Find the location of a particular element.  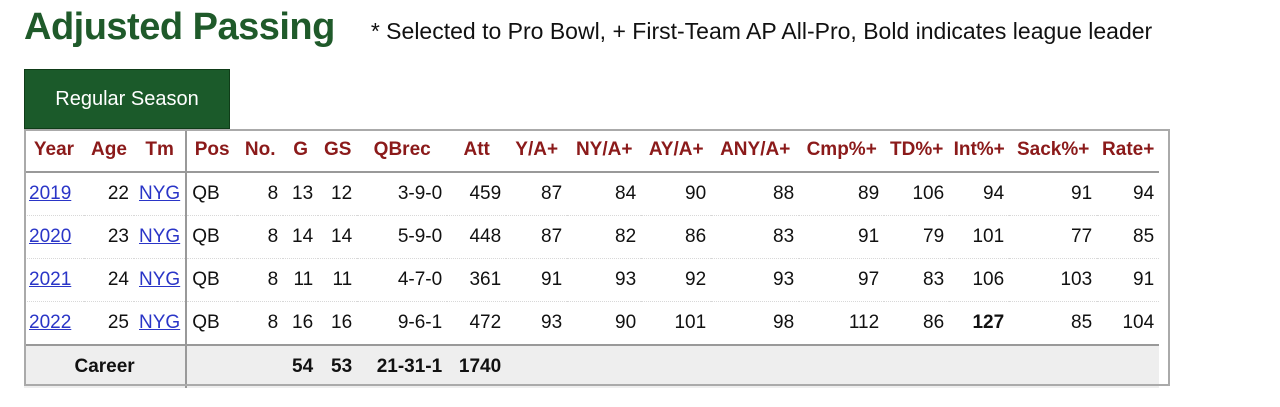

col-header-year: Year is located at coordinates (54, 151).